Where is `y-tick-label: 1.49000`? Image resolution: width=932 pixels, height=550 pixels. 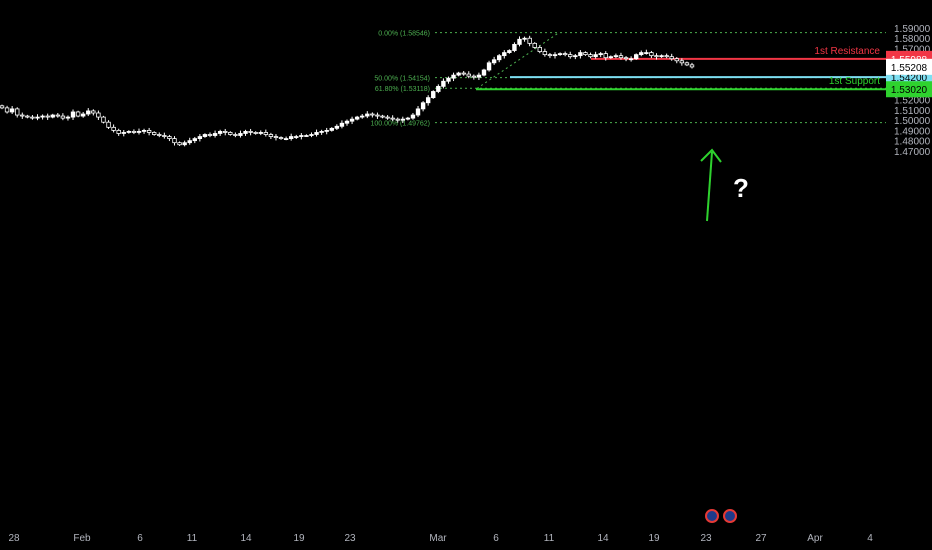 y-tick-label: 1.49000 is located at coordinates (912, 131).